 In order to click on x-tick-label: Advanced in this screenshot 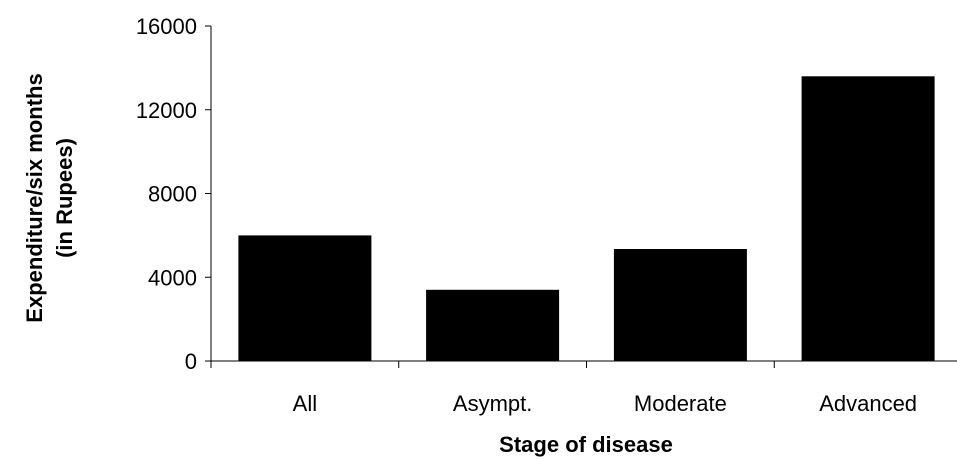, I will do `click(868, 403)`.